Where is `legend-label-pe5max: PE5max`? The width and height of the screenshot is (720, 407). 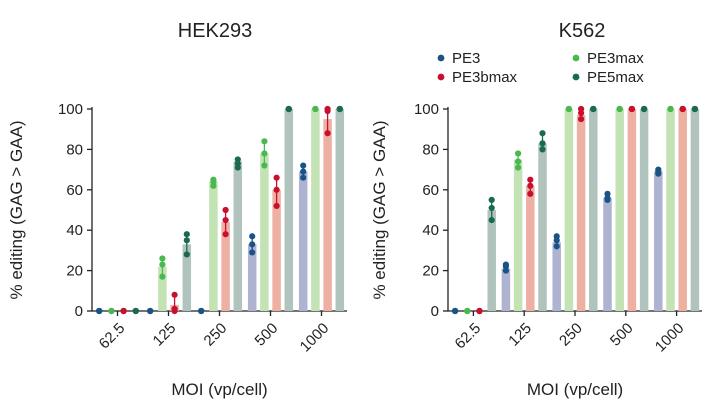
legend-label-pe5max: PE5max is located at coordinates (615, 77).